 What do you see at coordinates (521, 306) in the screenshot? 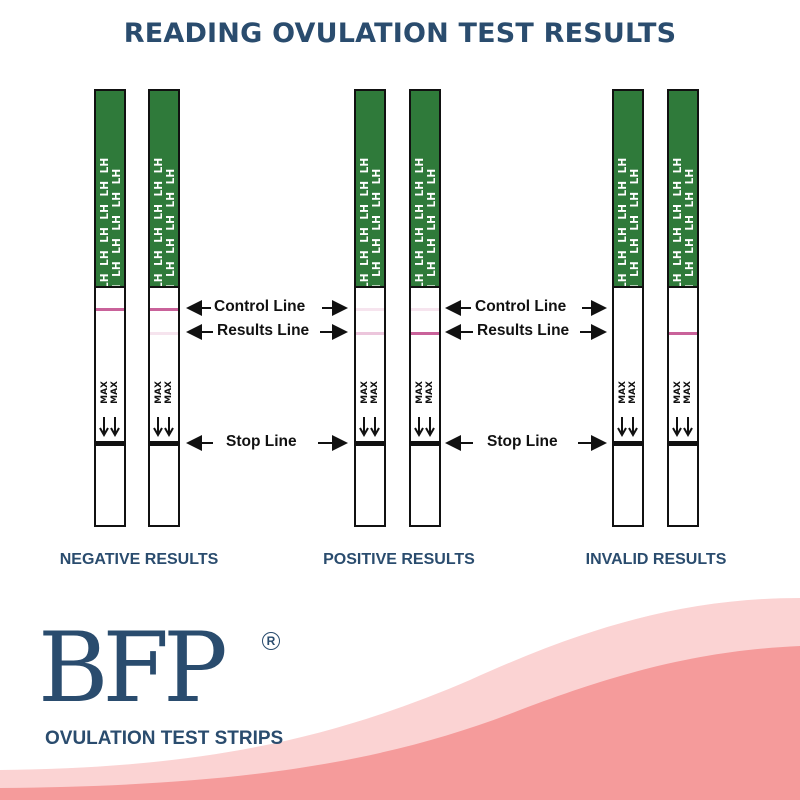
I see `control-line-label-right: Control Line` at bounding box center [521, 306].